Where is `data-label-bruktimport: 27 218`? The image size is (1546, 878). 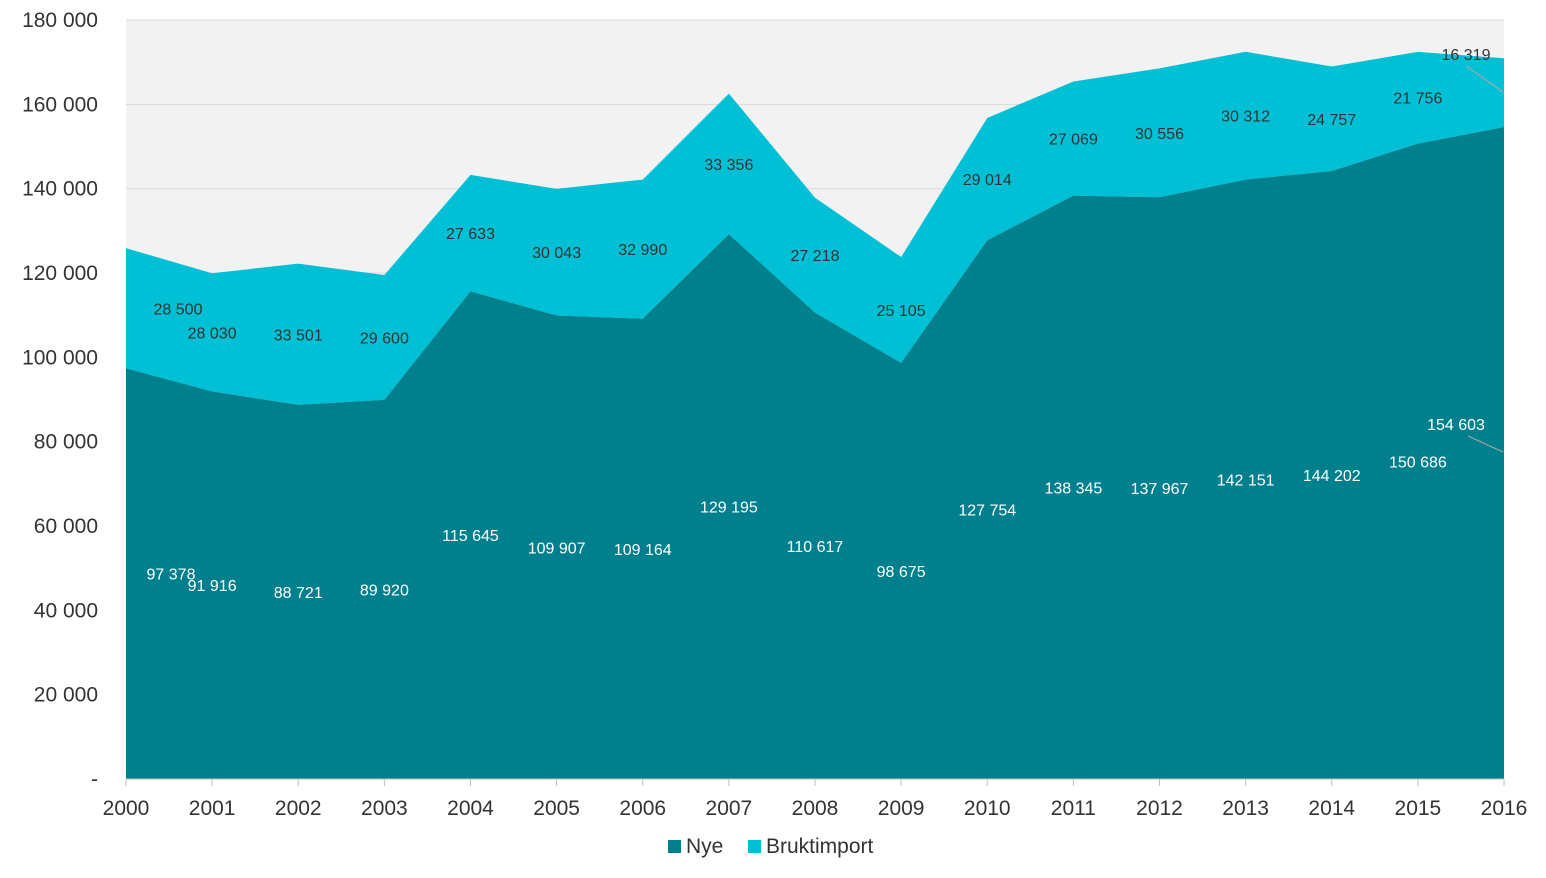 data-label-bruktimport: 27 218 is located at coordinates (815, 256).